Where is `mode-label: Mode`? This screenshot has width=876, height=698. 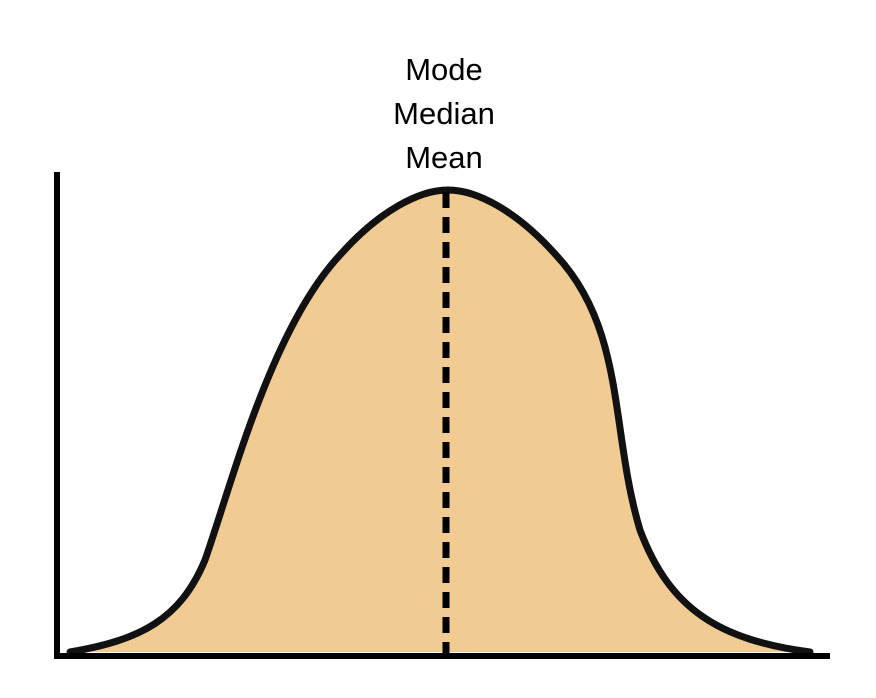
mode-label: Mode is located at coordinates (444, 69).